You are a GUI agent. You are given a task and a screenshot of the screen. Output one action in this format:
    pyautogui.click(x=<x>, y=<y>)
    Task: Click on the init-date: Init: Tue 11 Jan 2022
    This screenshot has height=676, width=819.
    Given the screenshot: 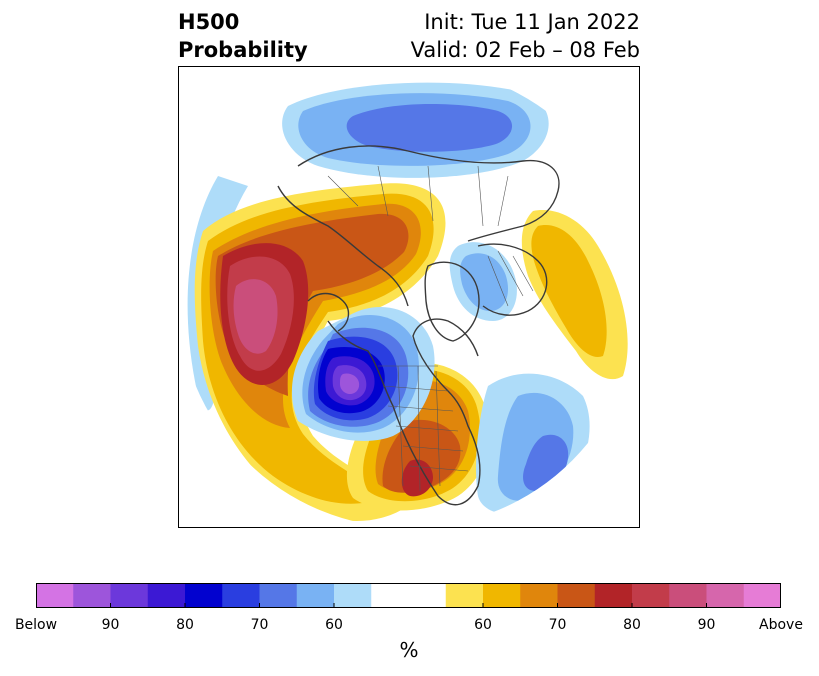 What is the action you would take?
    pyautogui.click(x=532, y=22)
    